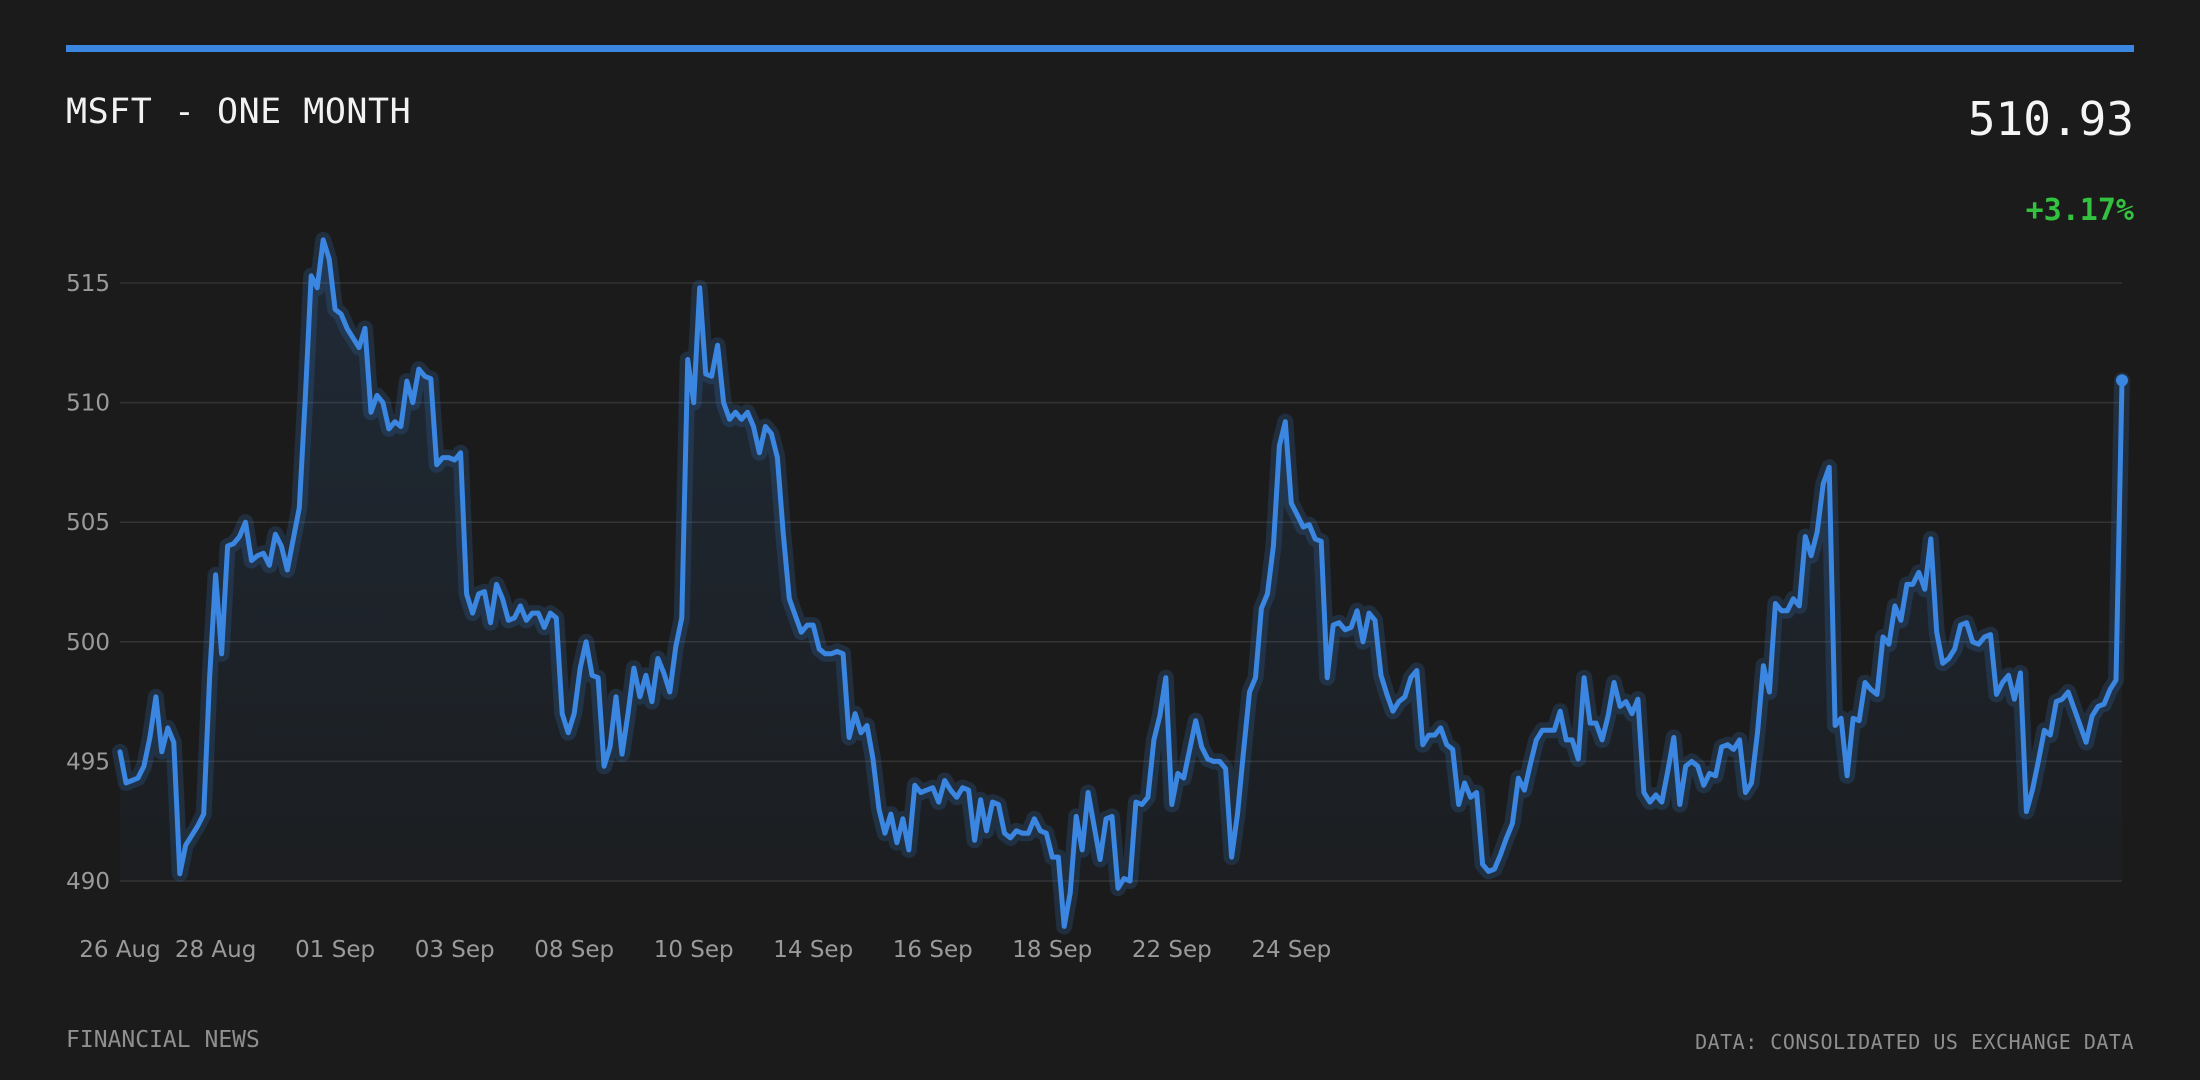  What do you see at coordinates (455, 950) in the screenshot?
I see `x-tick-label: 03 Sep` at bounding box center [455, 950].